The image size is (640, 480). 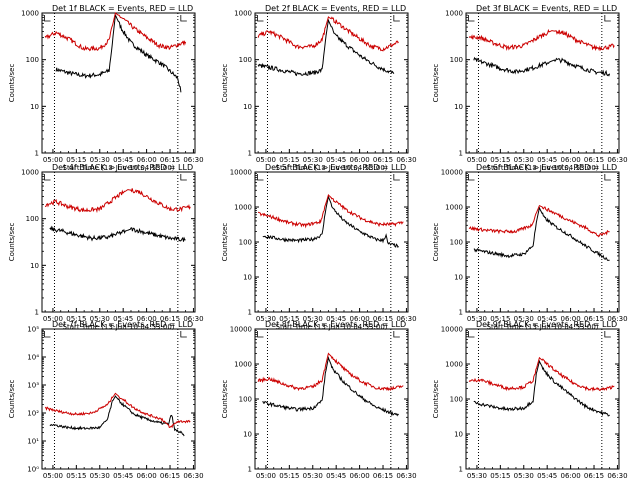 What do you see at coordinates (33, 386) in the screenshot?
I see `y-tick-label: 10³` at bounding box center [33, 386].